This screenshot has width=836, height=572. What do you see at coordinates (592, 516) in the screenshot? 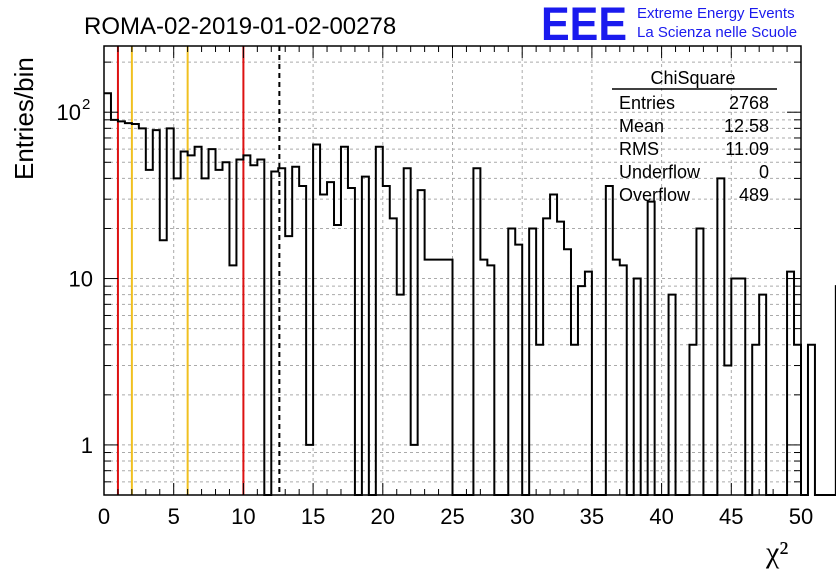
I see `x-tick-label: 35` at bounding box center [592, 516].